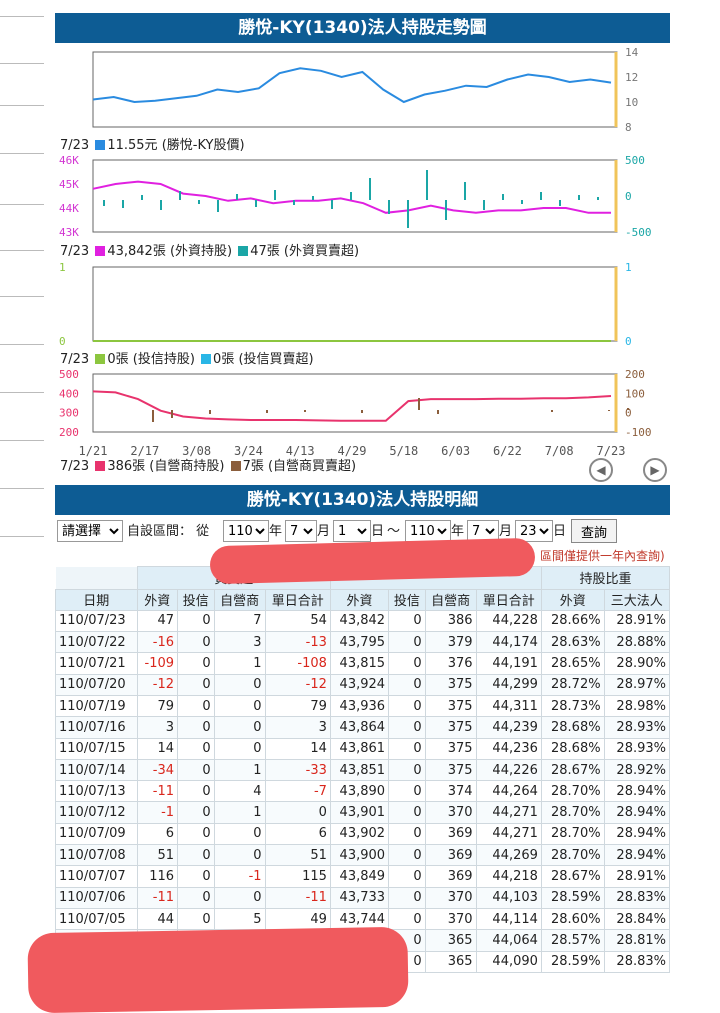 Image resolution: width=720 pixels, height=1013 pixels. What do you see at coordinates (572, 621) in the screenshot?
I see `table-cell: 28.66%` at bounding box center [572, 621].